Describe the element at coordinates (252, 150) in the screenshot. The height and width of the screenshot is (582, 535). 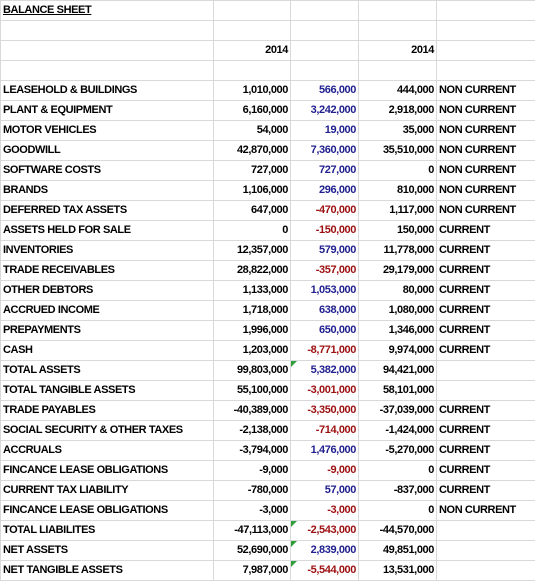
I see `cell: 42,870,000` at that location.